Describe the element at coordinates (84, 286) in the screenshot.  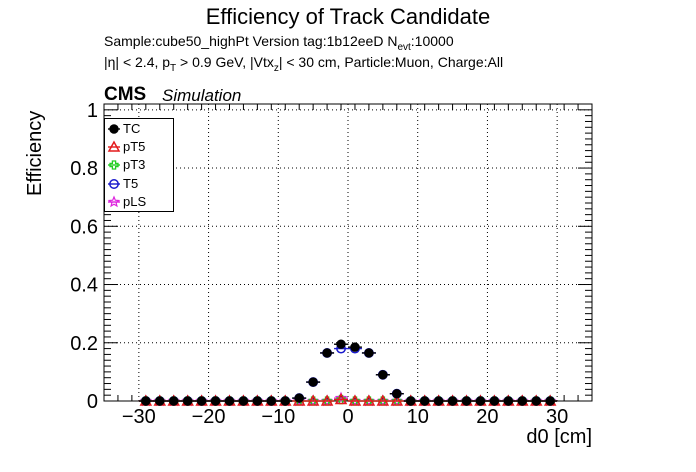
I see `y-tick-label: 0.4` at that location.